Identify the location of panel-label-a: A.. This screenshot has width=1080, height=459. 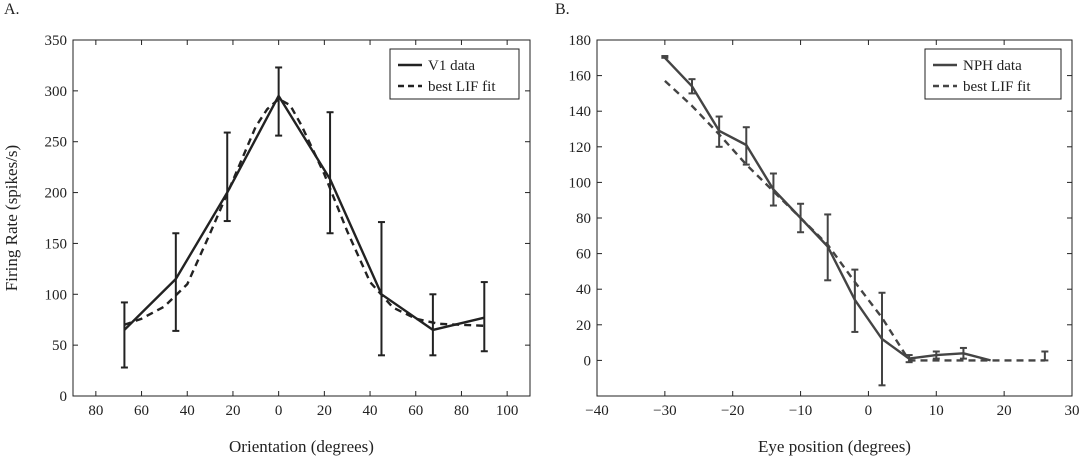
(12, 9).